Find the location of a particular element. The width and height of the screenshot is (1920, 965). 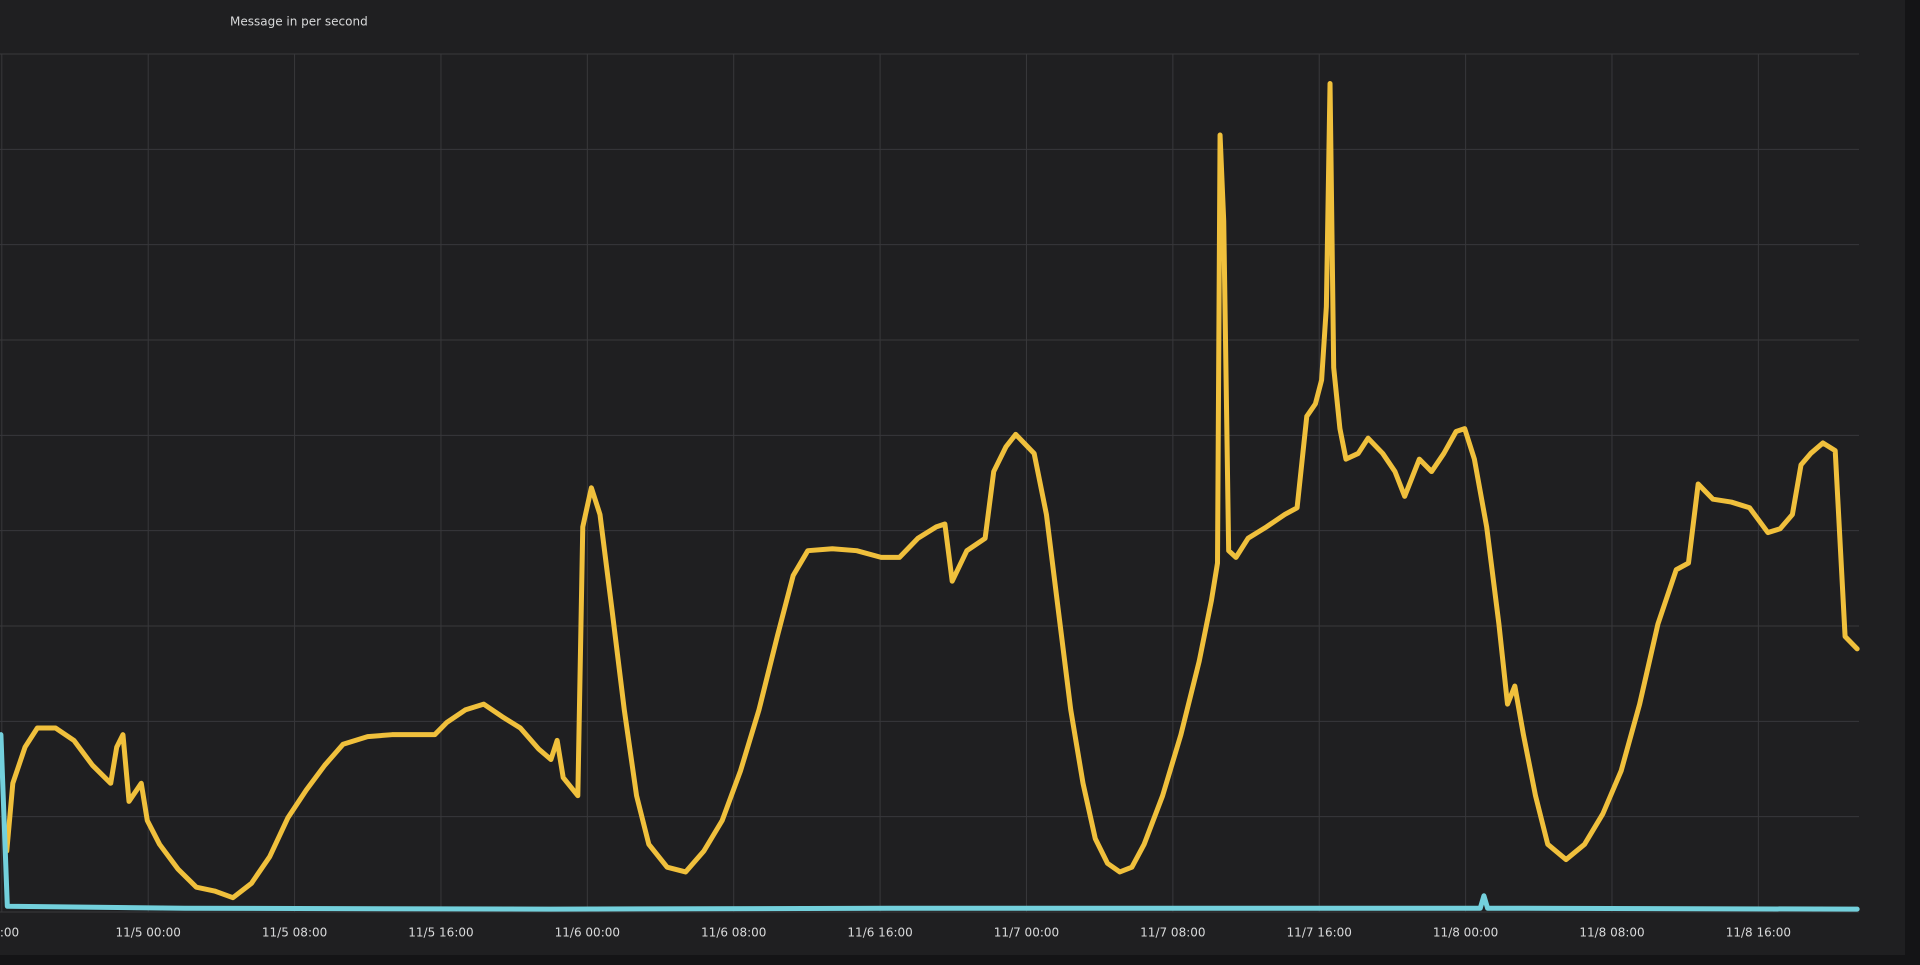

x-tick-label: 11/8 08:00 is located at coordinates (1611, 933).